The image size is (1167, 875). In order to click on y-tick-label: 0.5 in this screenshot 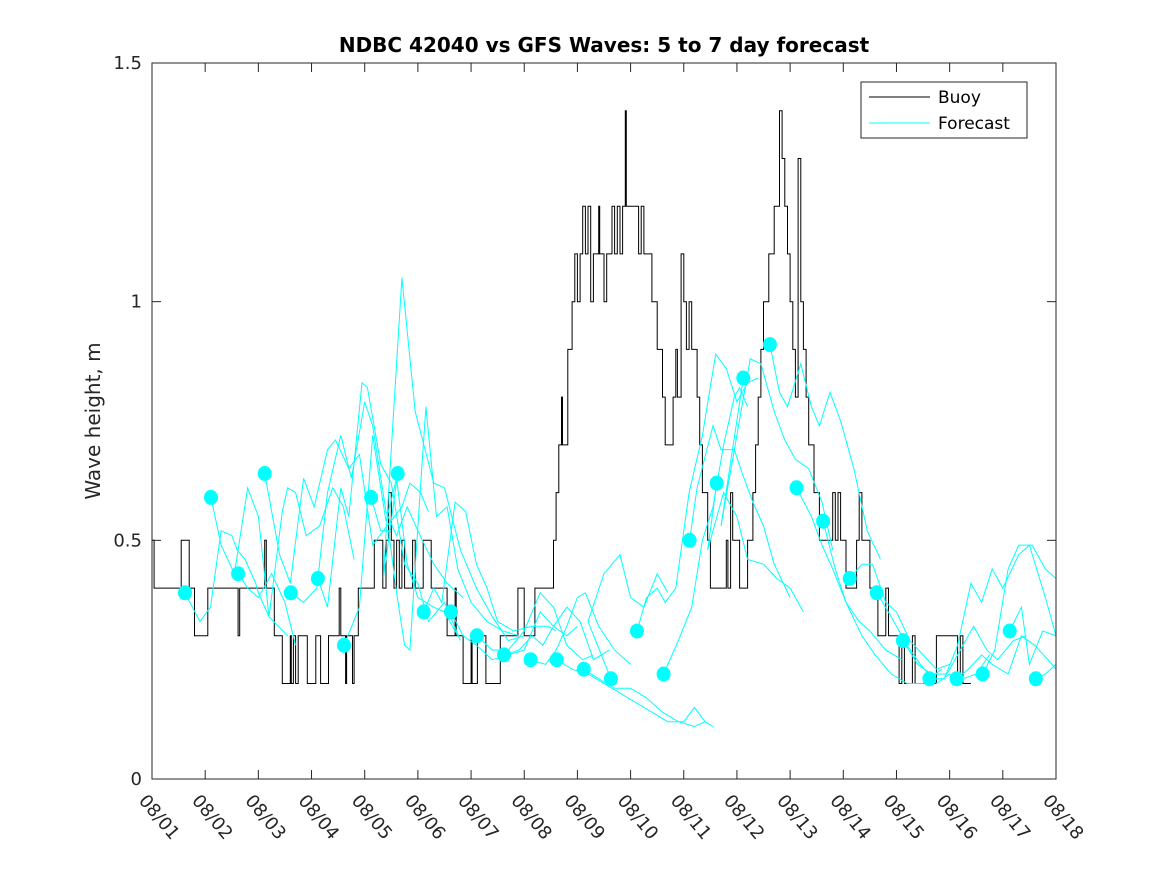, I will do `click(127, 540)`.